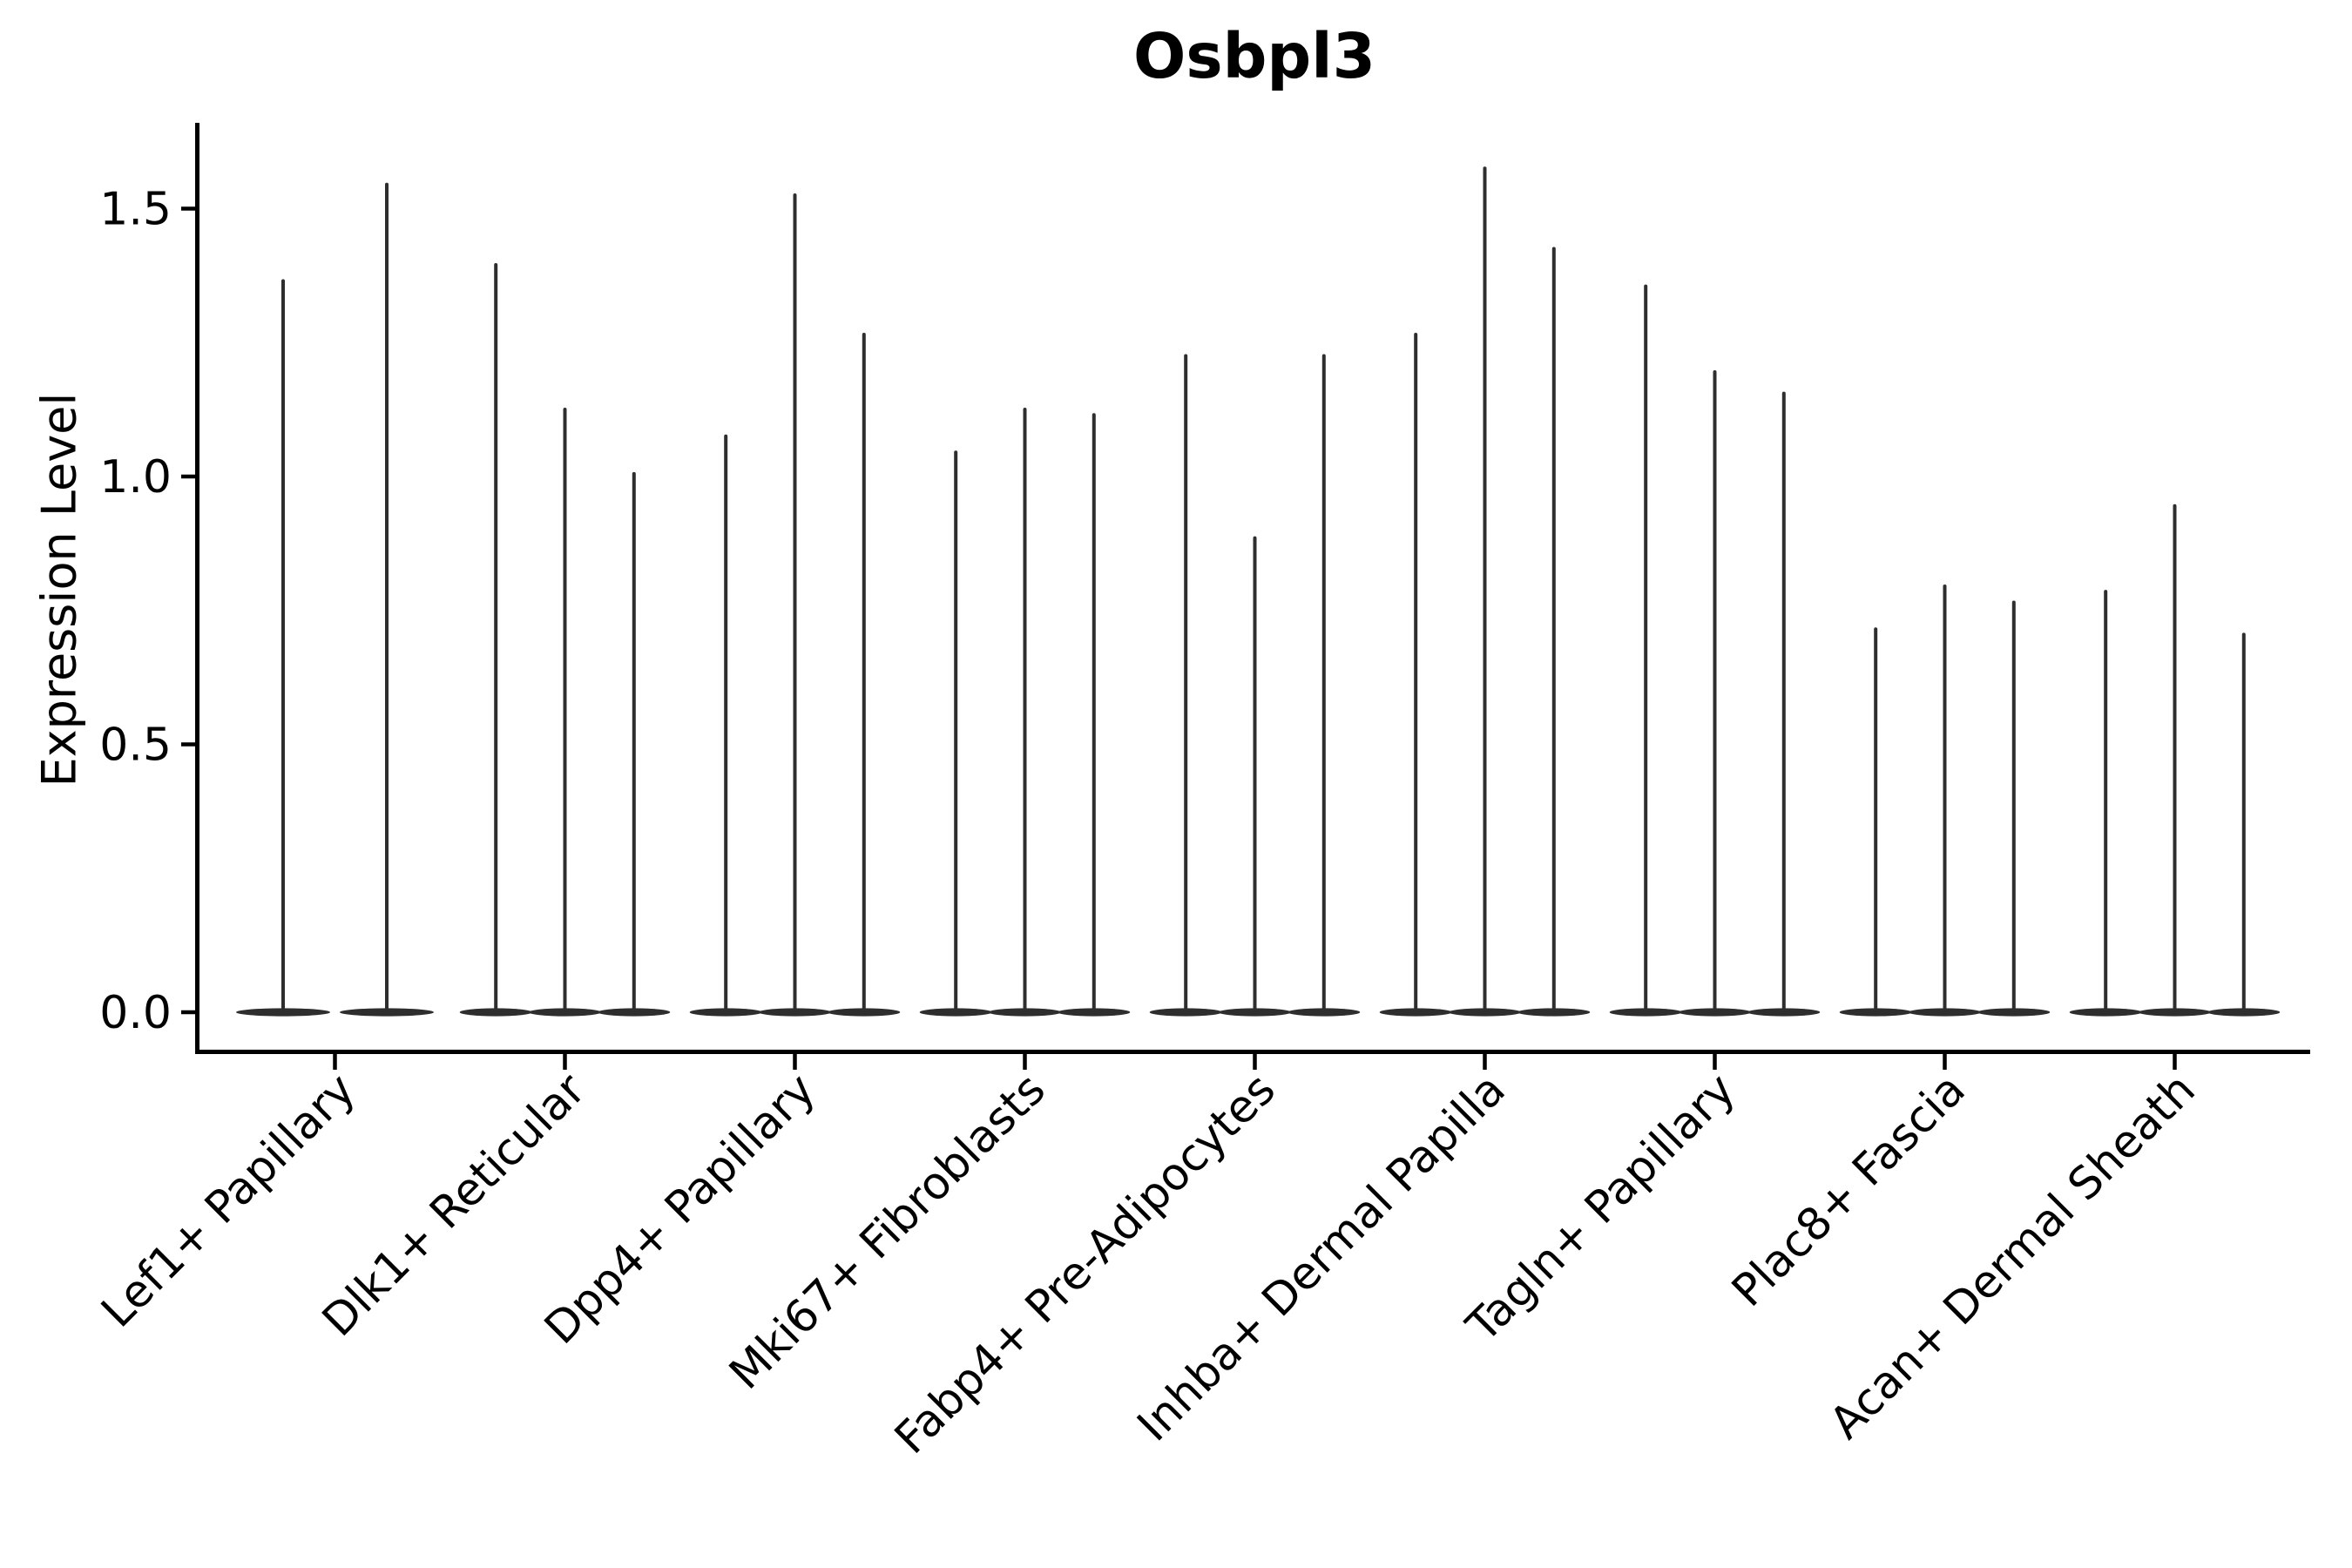  Describe the element at coordinates (2014, 1256) in the screenshot. I see `x-tick-label: Acan+ Dermal Sheath` at that location.